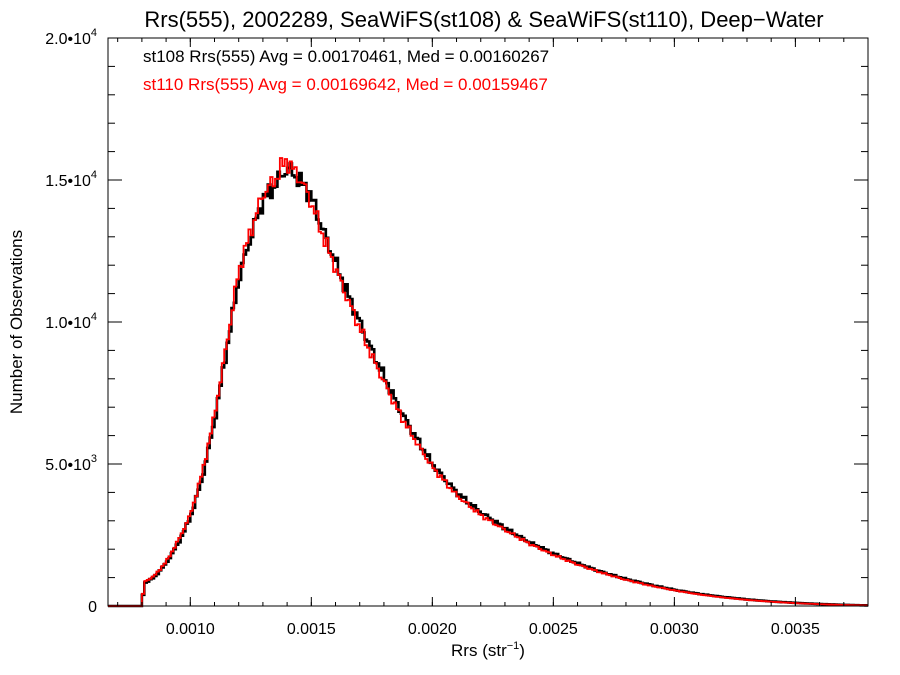 This screenshot has width=900, height=675. I want to click on y-tick-base: 5.0•10, so click(68, 465).